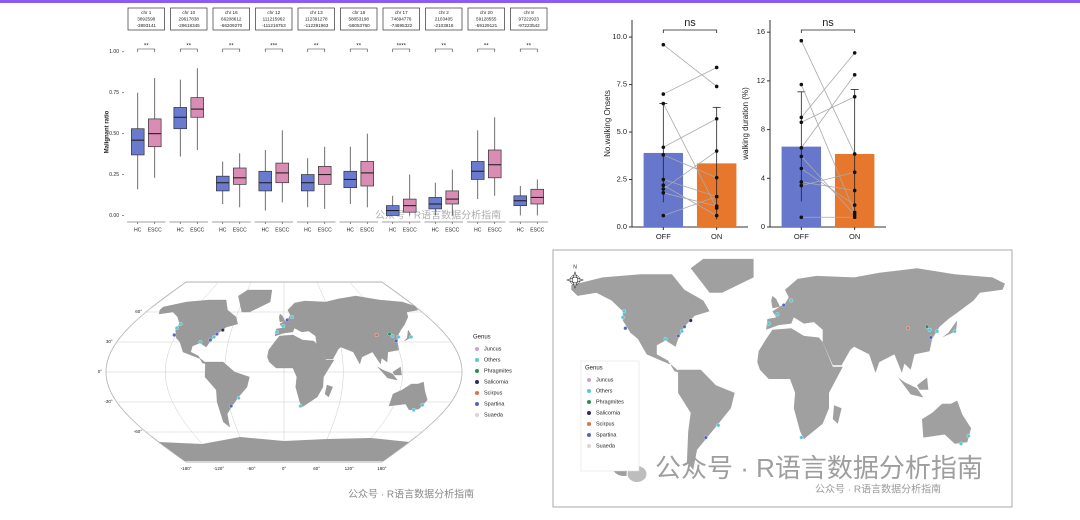 Image resolution: width=1080 pixels, height=520 pixels. I want to click on facet-header-text: chr 13, so click(316, 12).